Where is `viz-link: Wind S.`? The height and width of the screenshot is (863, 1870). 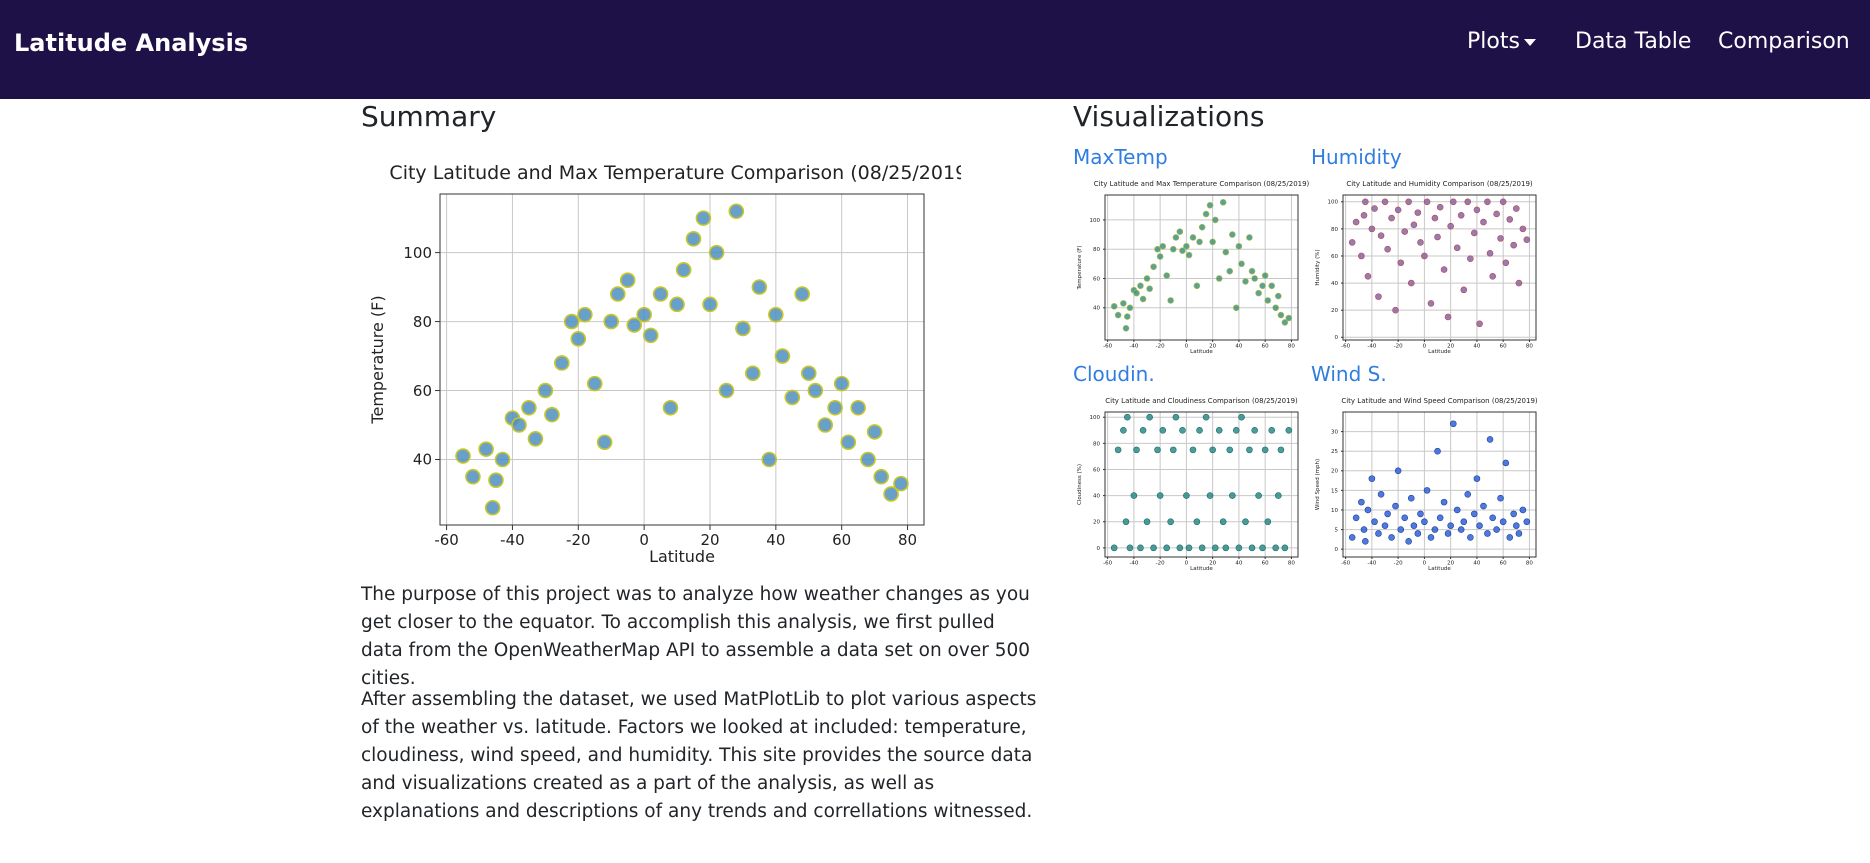
viz-link: Wind S. is located at coordinates (1349, 374).